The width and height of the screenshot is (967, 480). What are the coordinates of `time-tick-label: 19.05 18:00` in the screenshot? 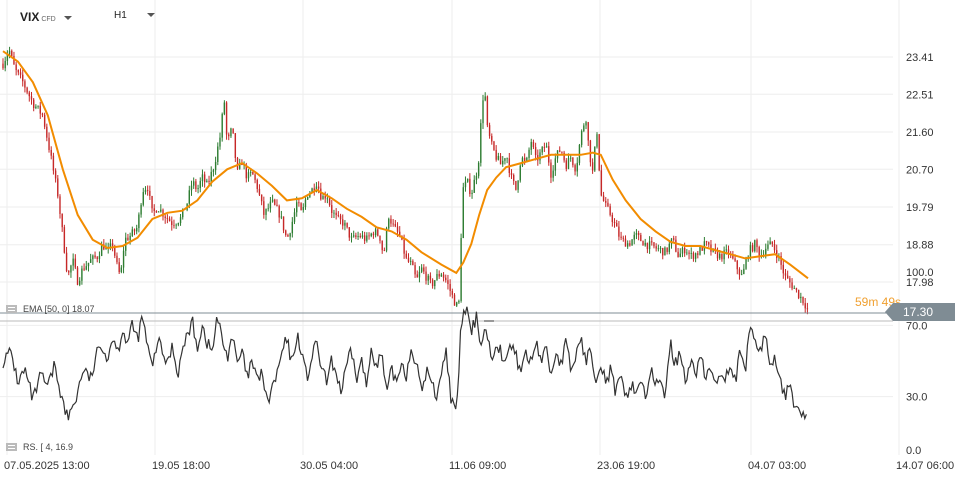 It's located at (181, 466).